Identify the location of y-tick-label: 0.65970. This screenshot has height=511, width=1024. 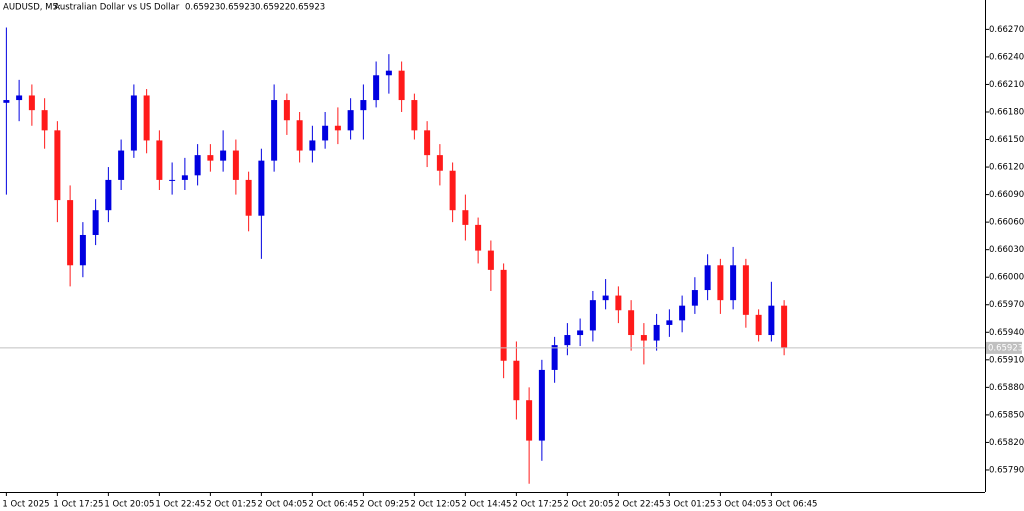
(1006, 305).